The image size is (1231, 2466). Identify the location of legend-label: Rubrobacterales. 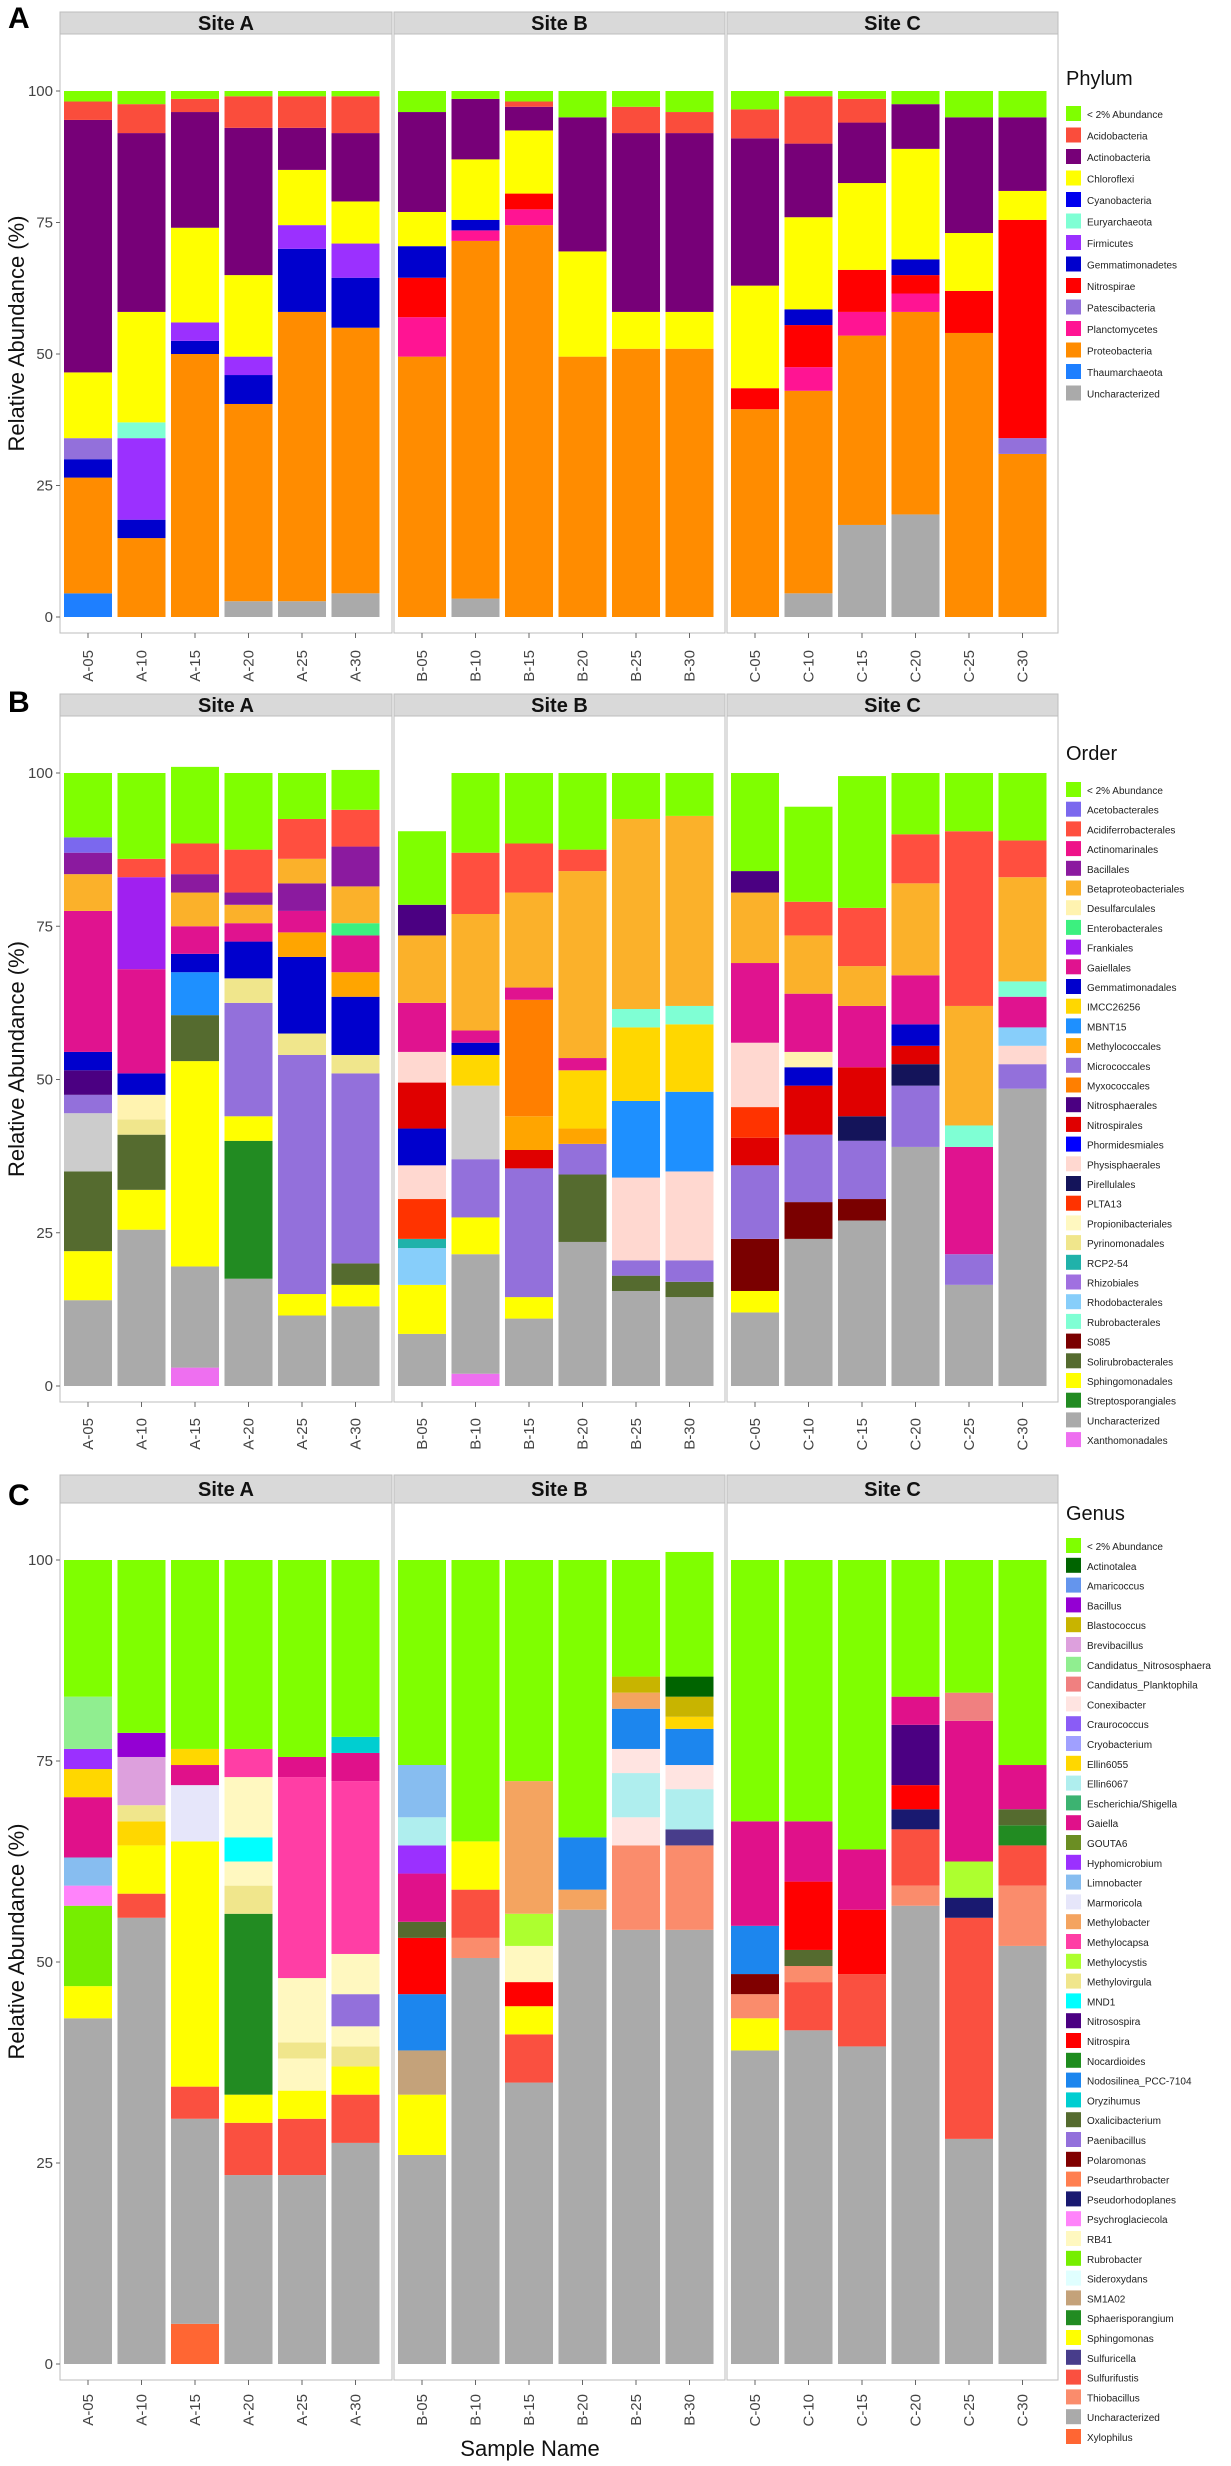
(1123, 1323).